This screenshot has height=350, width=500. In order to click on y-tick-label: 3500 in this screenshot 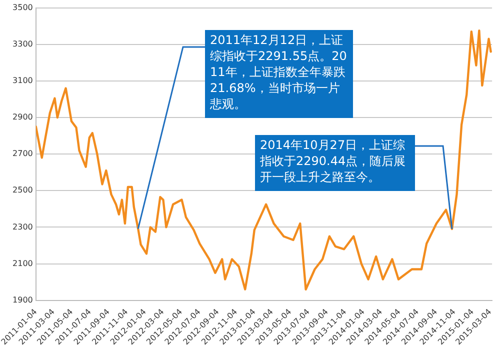, I will do `click(22, 7)`.